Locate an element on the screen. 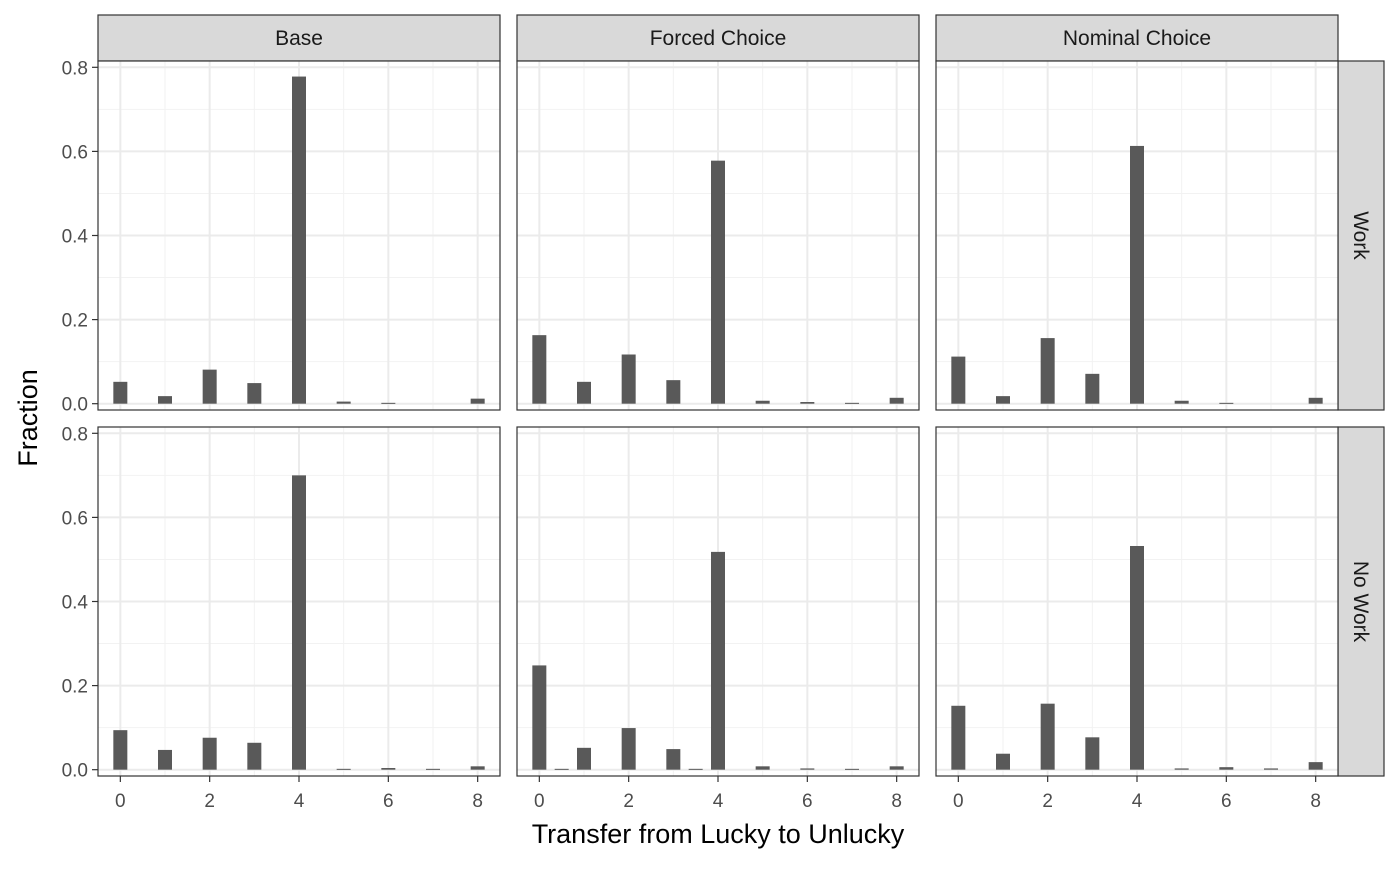  bar-base-work-x1 is located at coordinates (165, 400).